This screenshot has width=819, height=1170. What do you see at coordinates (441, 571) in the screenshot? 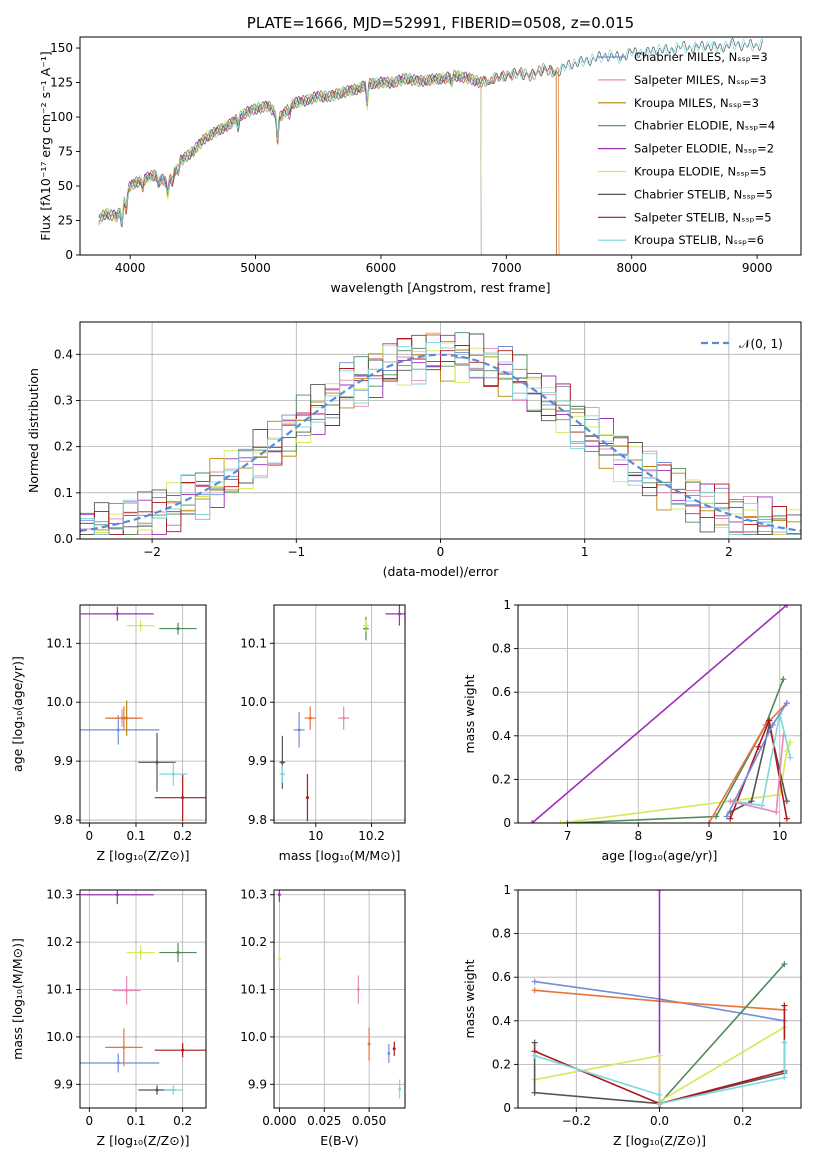
I see `x-axis-label: (data-model)/error` at bounding box center [441, 571].